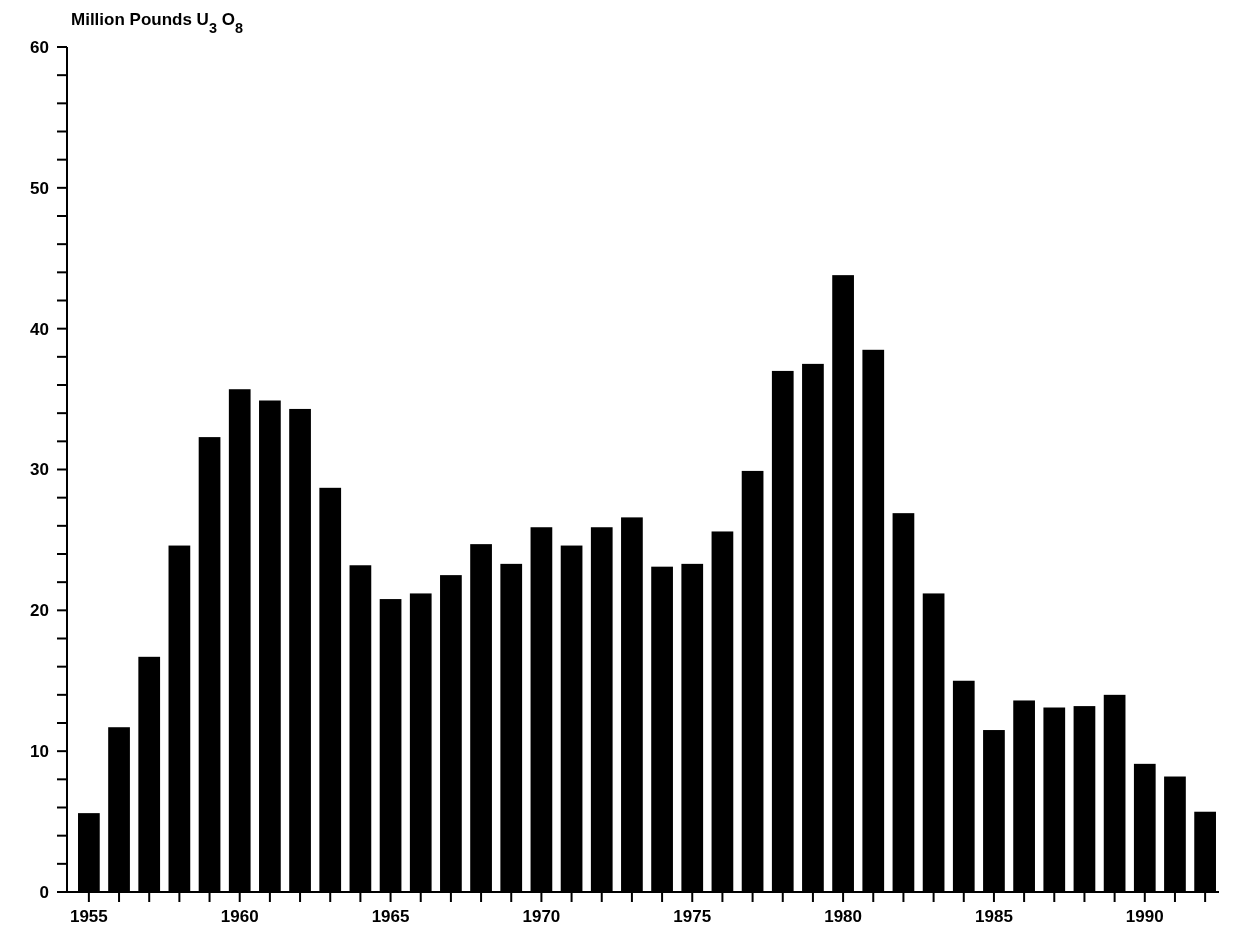 Image resolution: width=1233 pixels, height=946 pixels. What do you see at coordinates (39, 188) in the screenshot?
I see `y-tick-label: 50` at bounding box center [39, 188].